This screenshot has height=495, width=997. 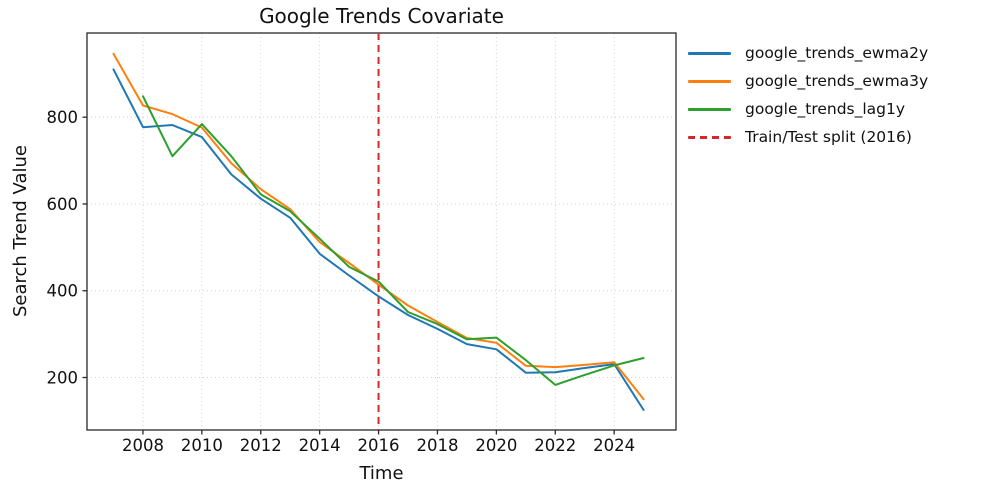 I want to click on x-tick-label: 2012, so click(x=261, y=445).